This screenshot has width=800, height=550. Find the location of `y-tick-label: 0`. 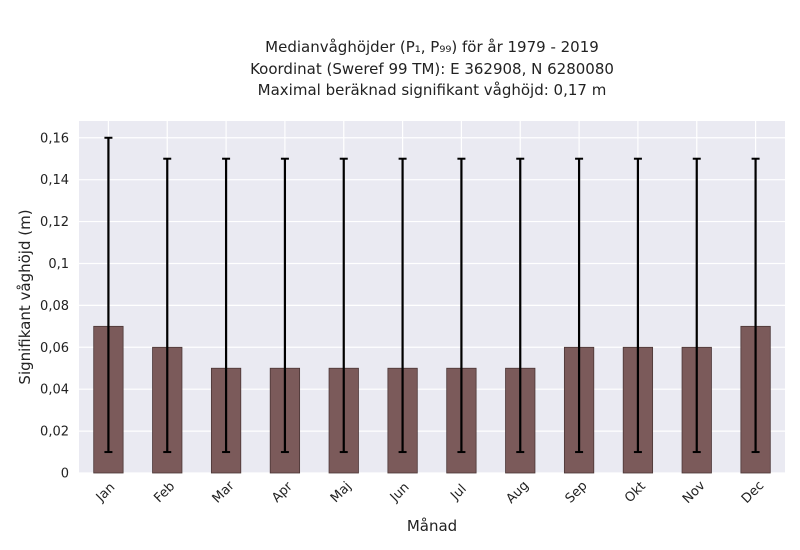

y-tick-label: 0 is located at coordinates (65, 474).